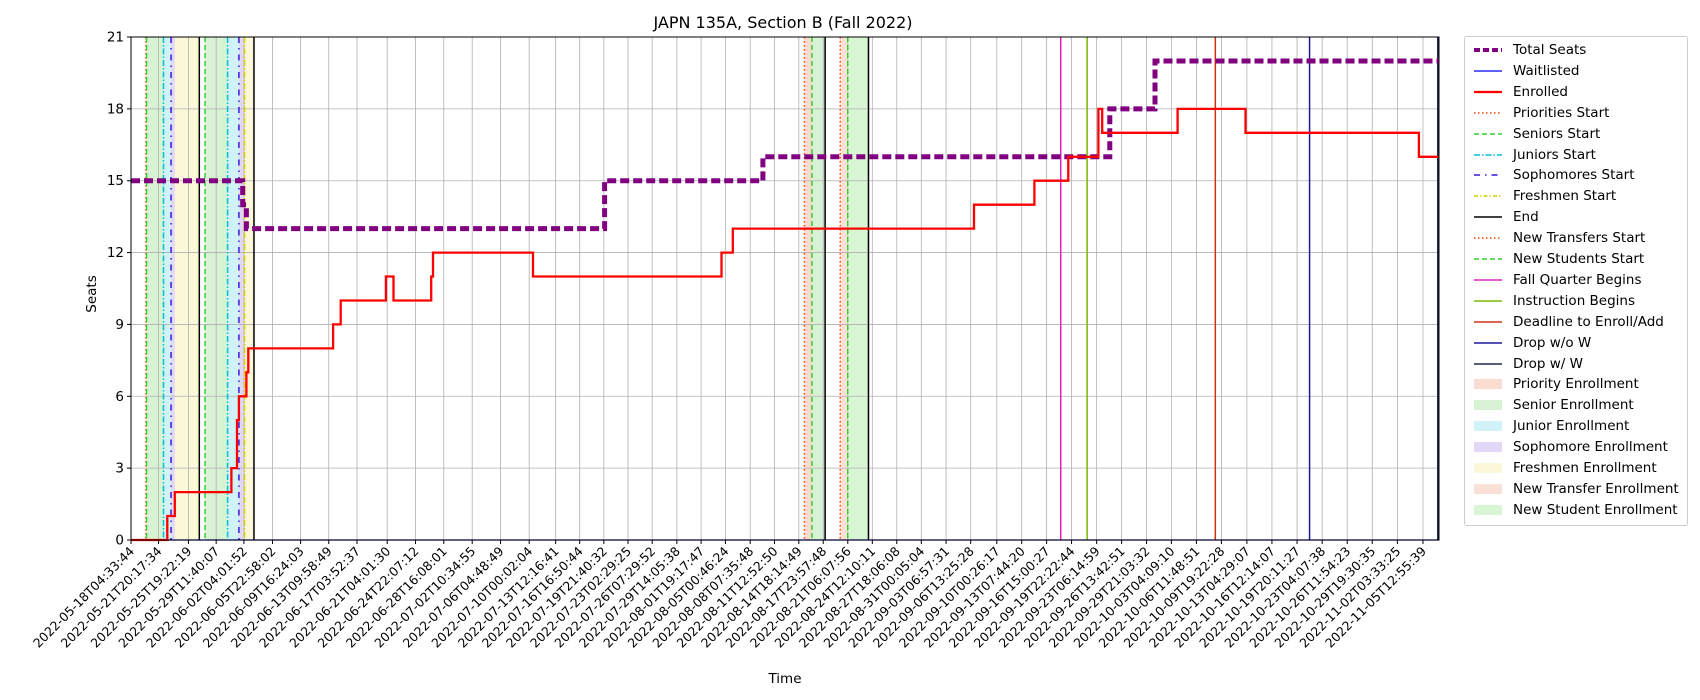 The image size is (1700, 700). What do you see at coordinates (115, 181) in the screenshot?
I see `y-tick-label: 15` at bounding box center [115, 181].